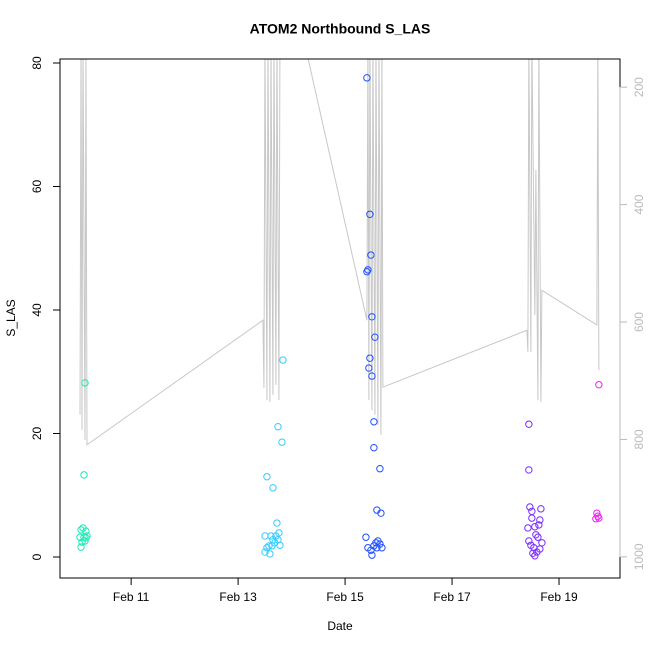 This screenshot has width=650, height=650. I want to click on x-axis-label: Date, so click(340, 626).